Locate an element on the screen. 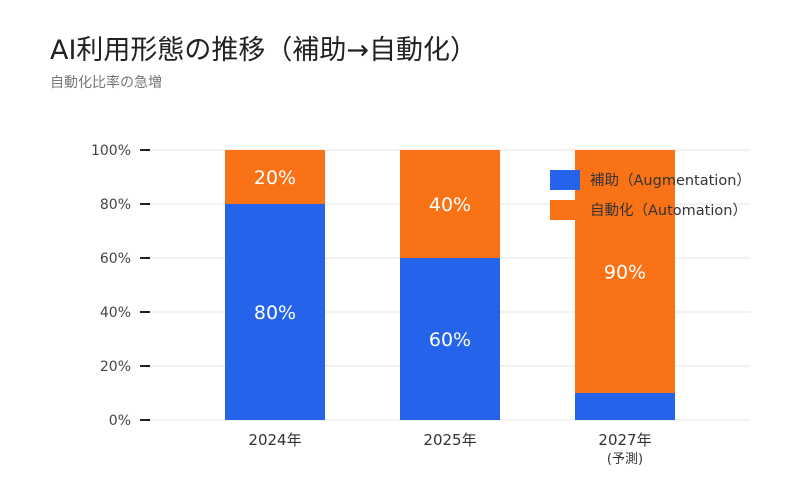  x-tick-label: 2027年 is located at coordinates (624, 440).